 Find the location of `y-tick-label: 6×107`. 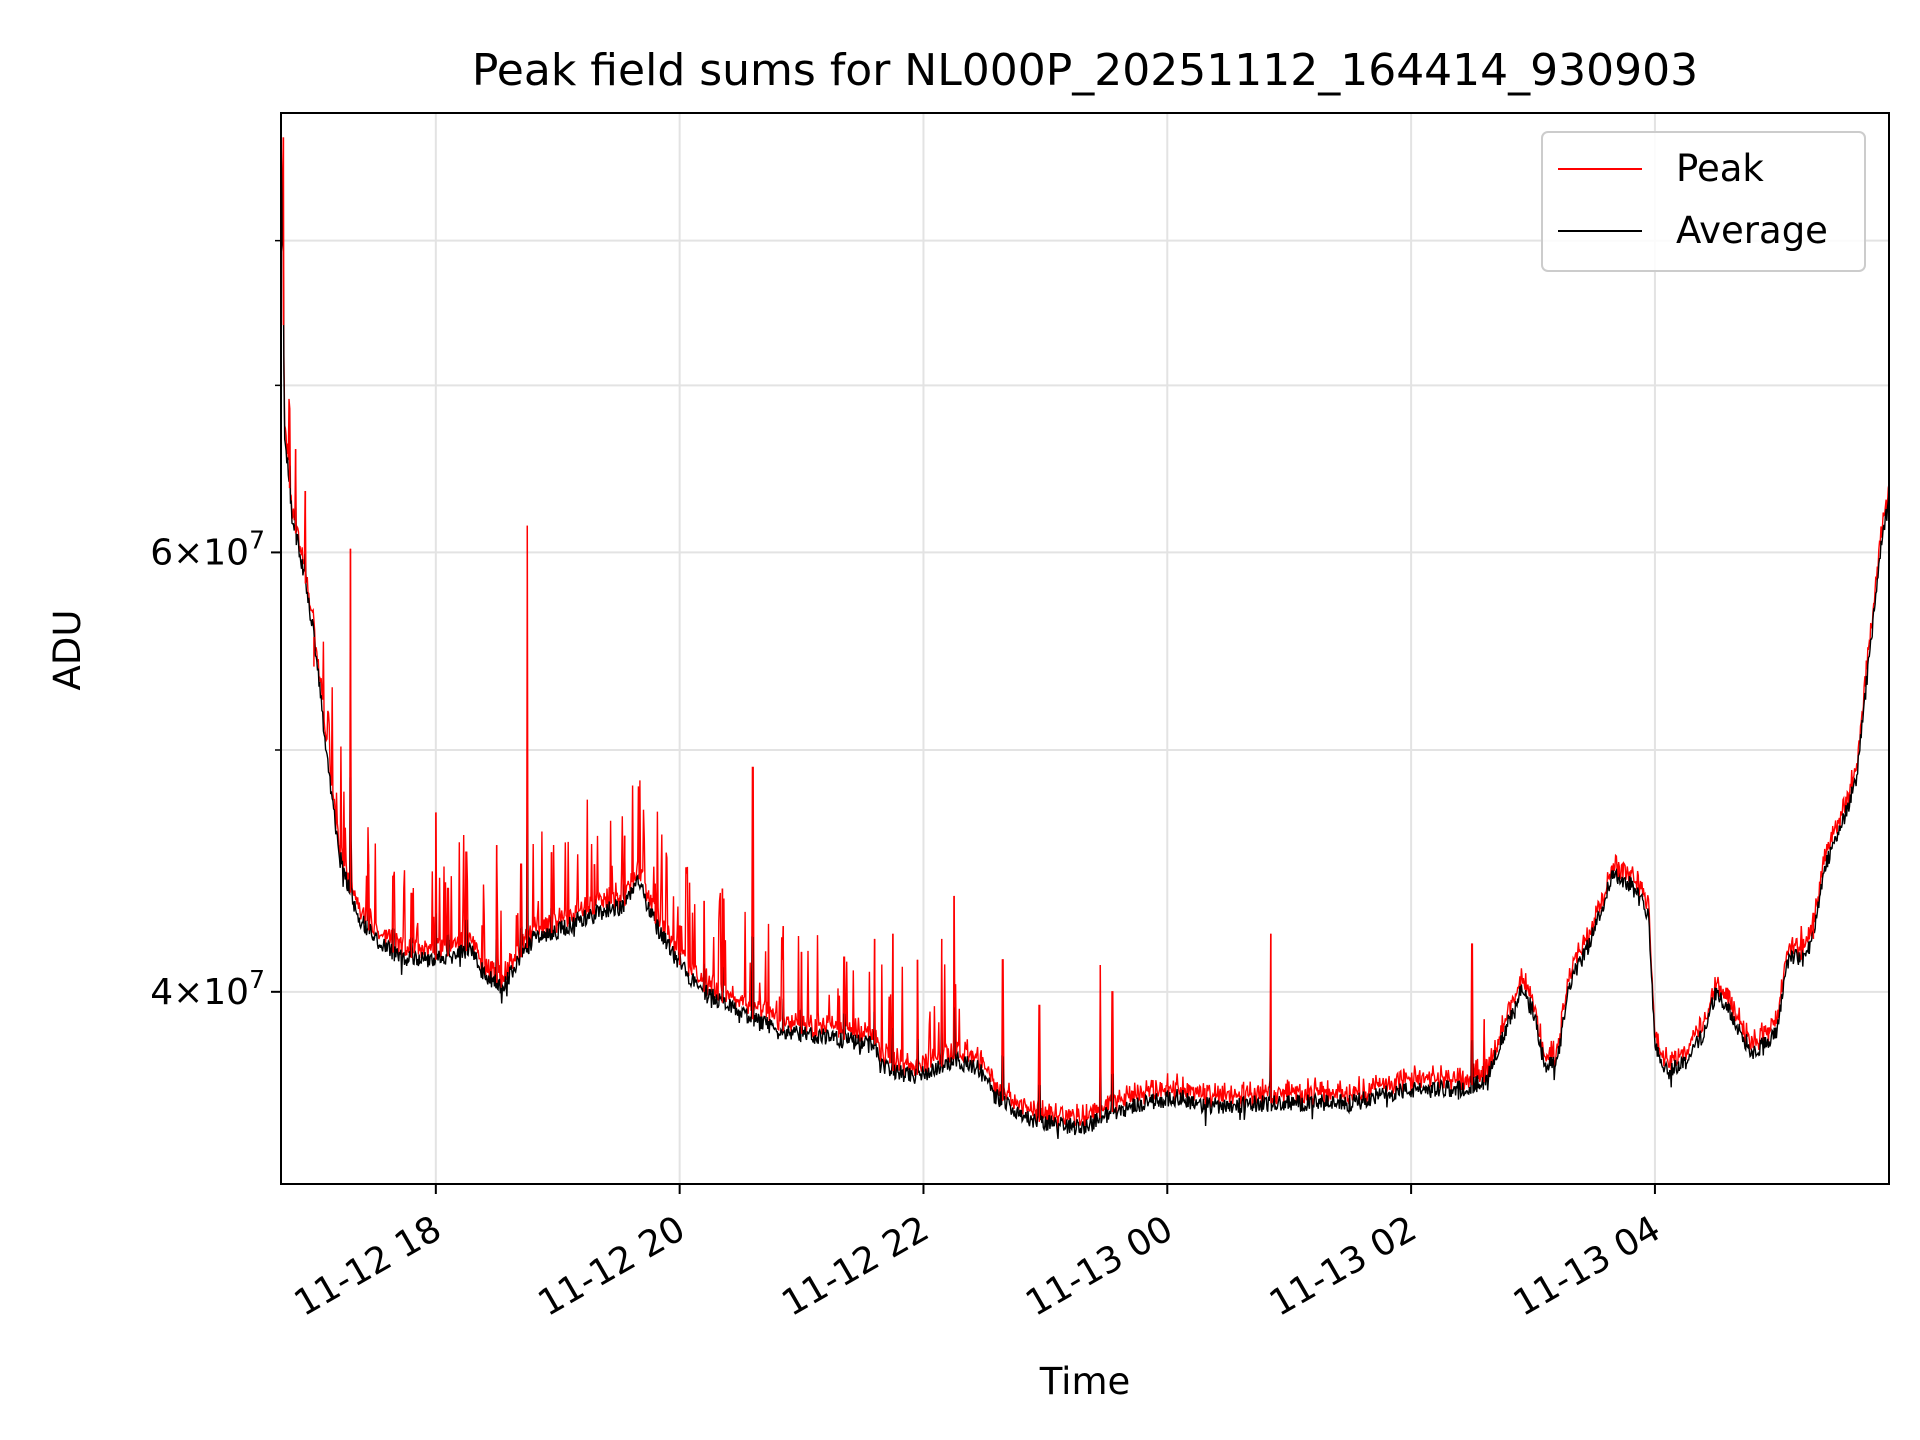

y-tick-label: 6×107 is located at coordinates (207, 549).